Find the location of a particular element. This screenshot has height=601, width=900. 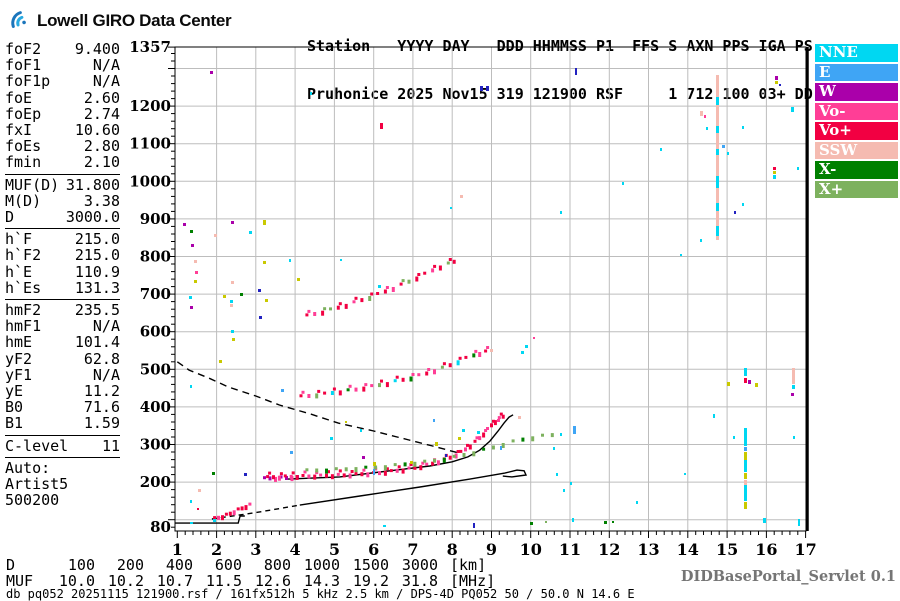

svg-text: 80 is located at coordinates (160, 527).